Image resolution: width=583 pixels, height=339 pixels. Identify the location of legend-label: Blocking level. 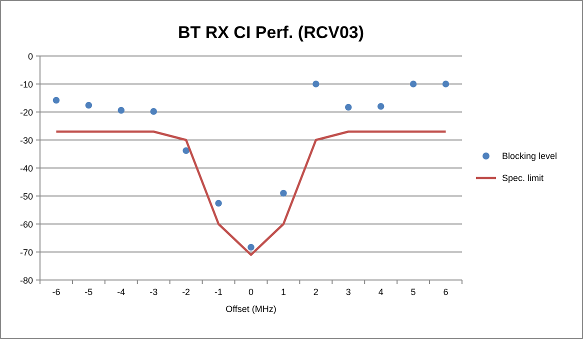
(530, 156).